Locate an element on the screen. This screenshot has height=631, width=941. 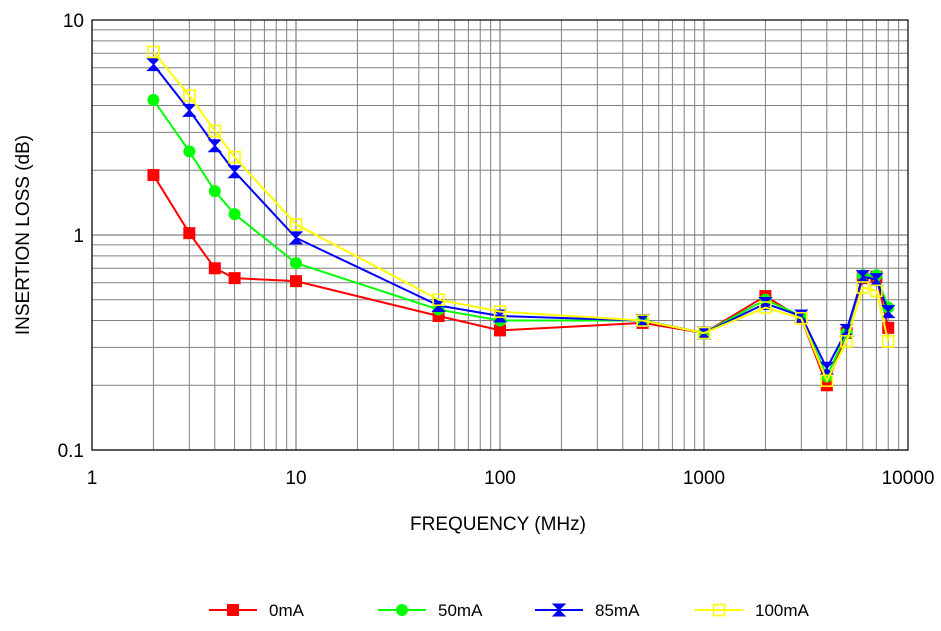
legend-label: 0mA is located at coordinates (287, 610).